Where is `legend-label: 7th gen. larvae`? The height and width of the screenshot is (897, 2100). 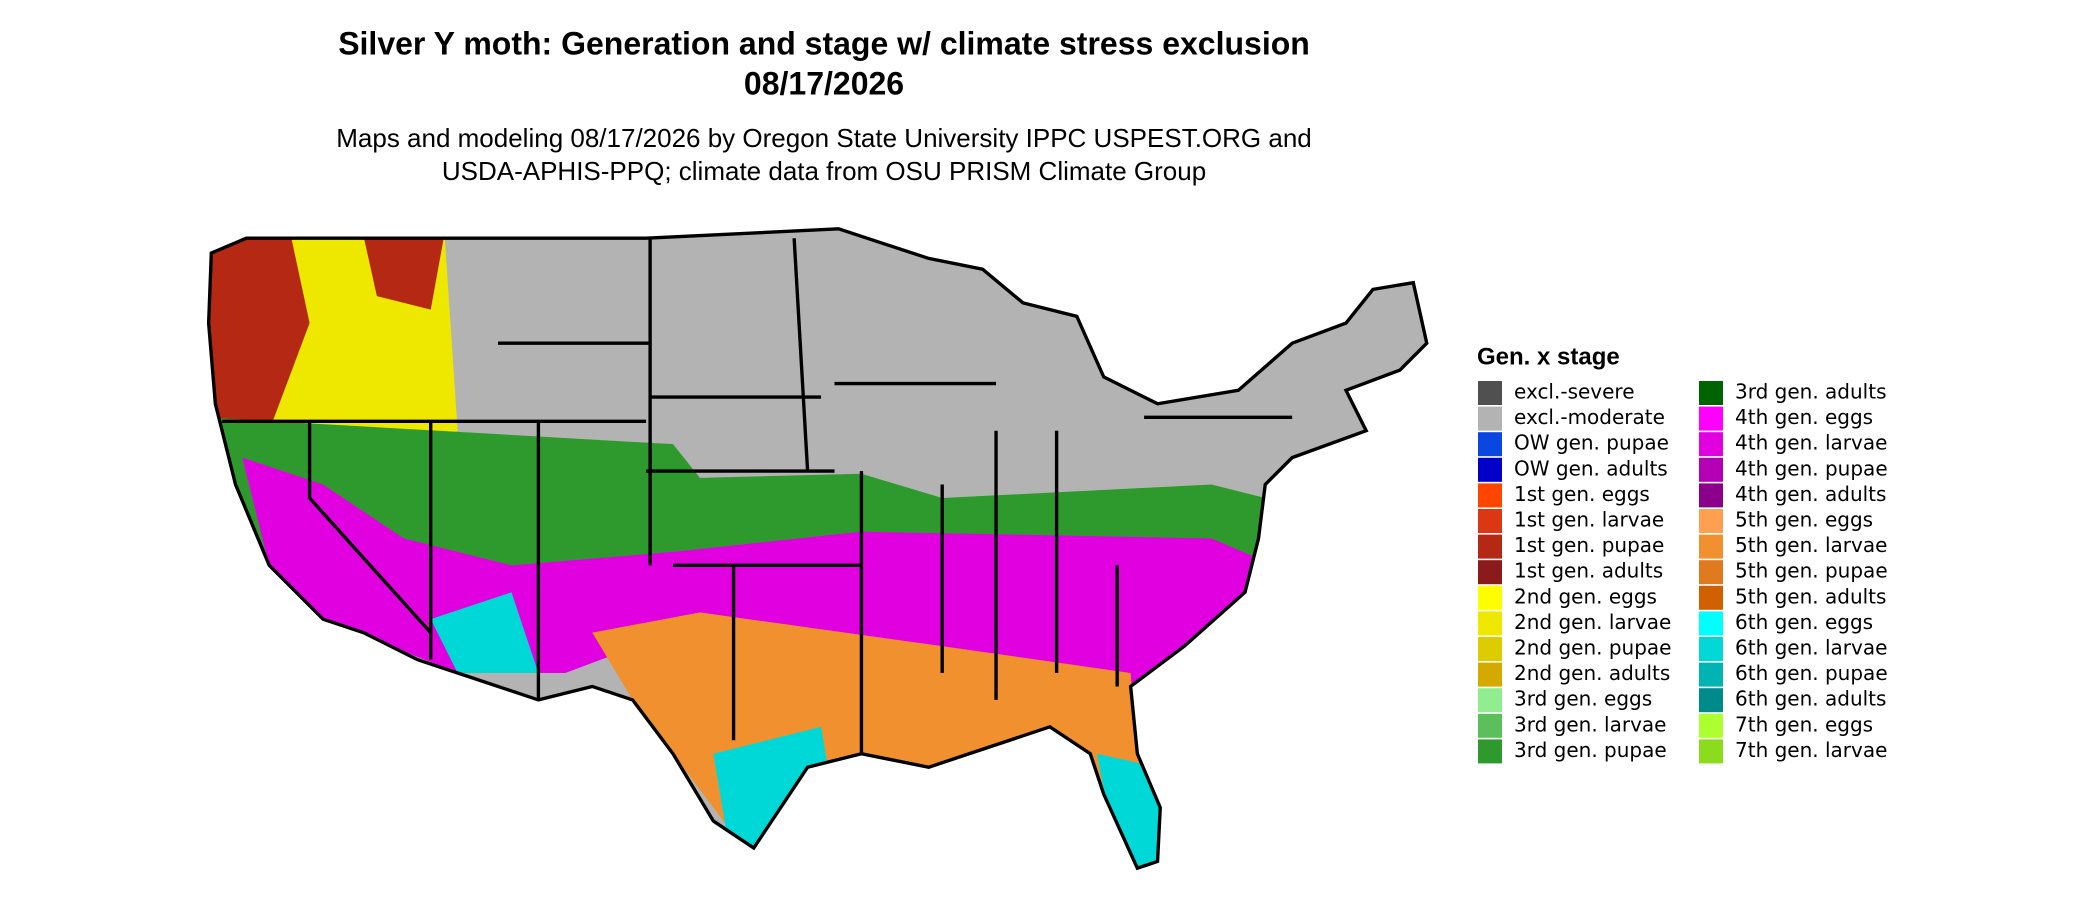 legend-label: 7th gen. larvae is located at coordinates (1811, 750).